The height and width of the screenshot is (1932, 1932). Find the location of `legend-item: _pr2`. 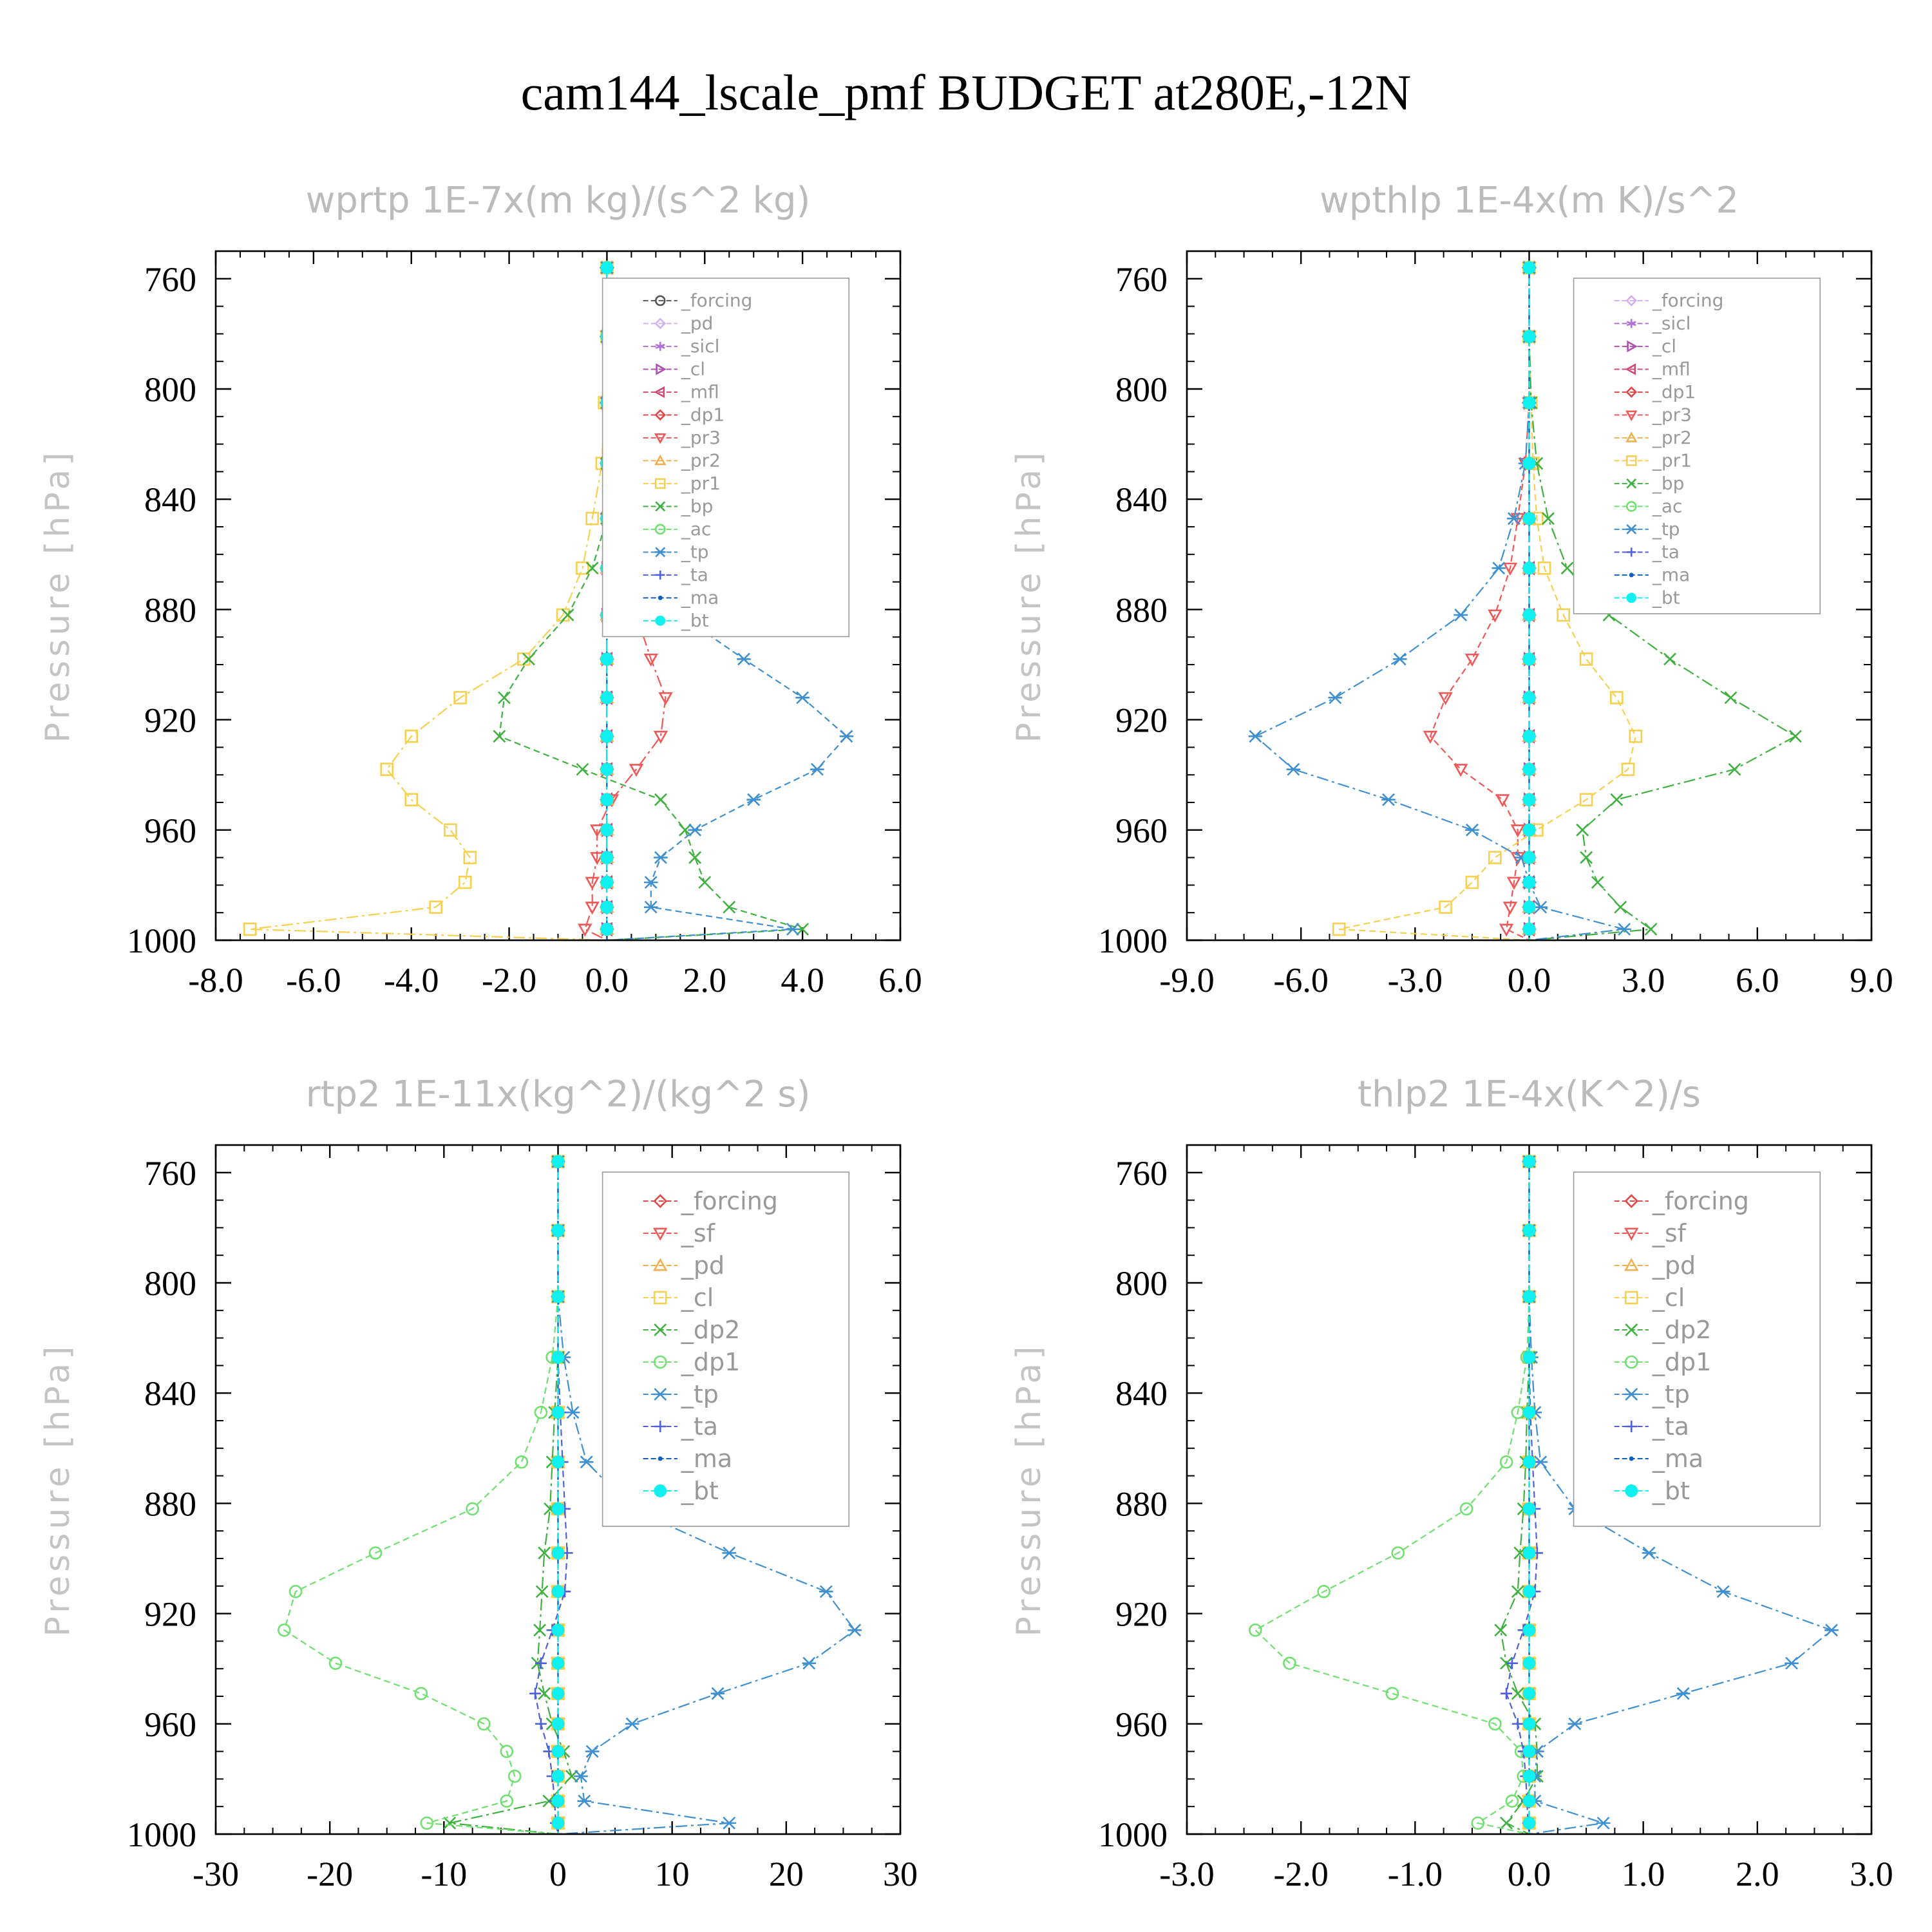

legend-item: _pr2 is located at coordinates (682, 461).